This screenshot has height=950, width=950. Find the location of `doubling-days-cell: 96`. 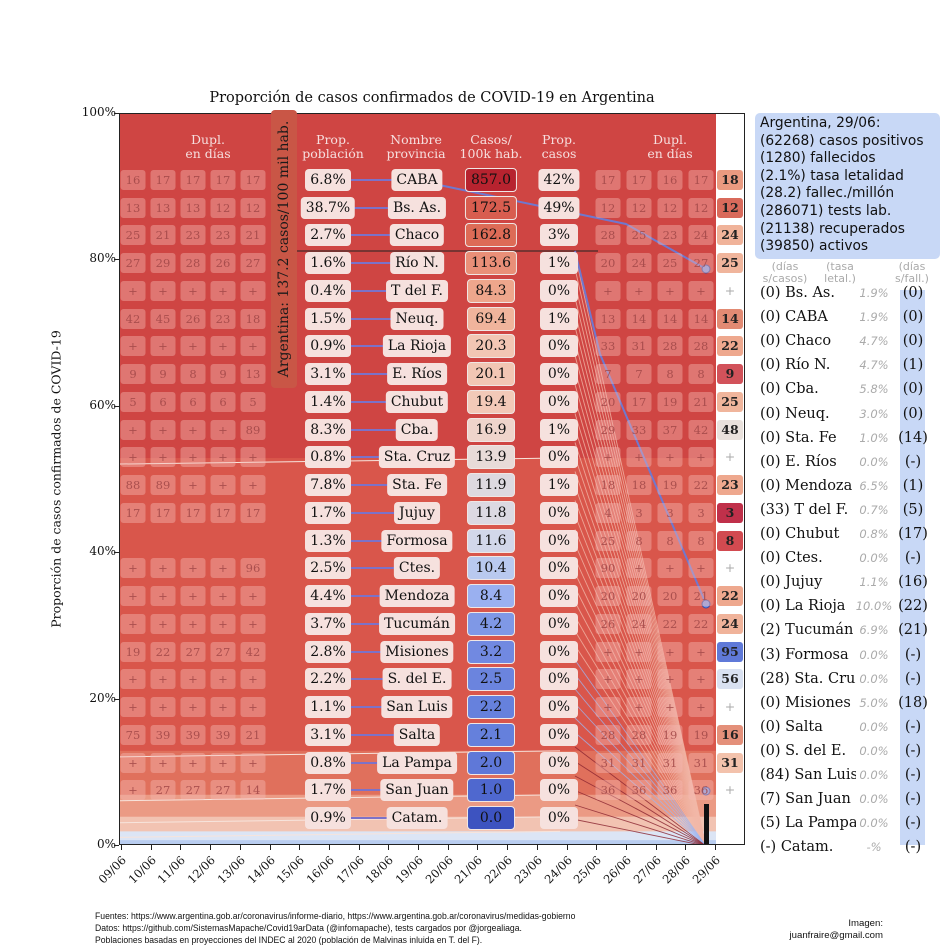

doubling-days-cell: 96 is located at coordinates (253, 568).